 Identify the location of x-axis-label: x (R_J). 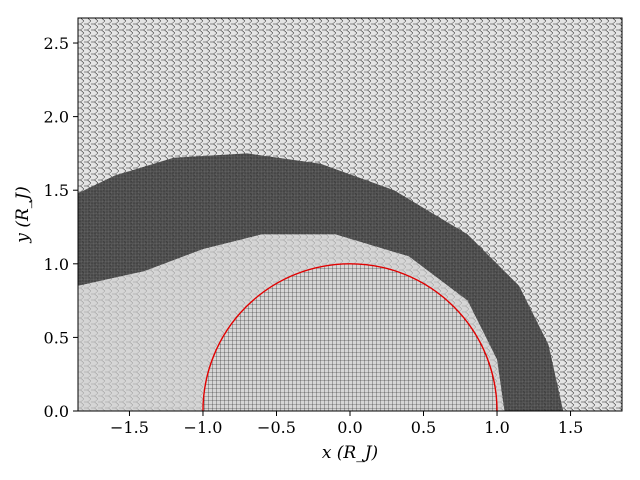
(350, 453).